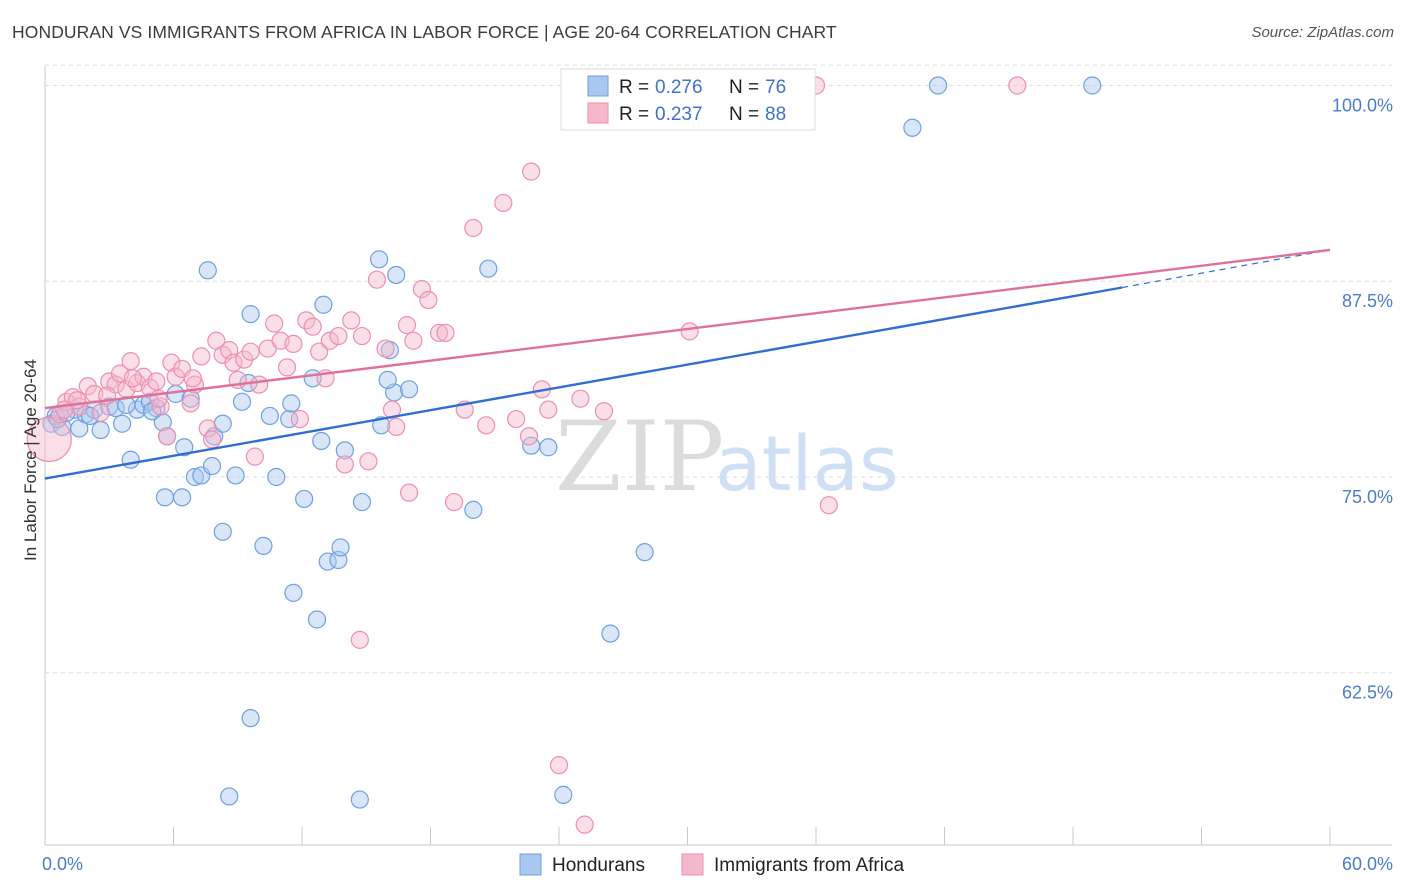  What do you see at coordinates (598, 113) in the screenshot?
I see `legend-swatch-africa` at bounding box center [598, 113].